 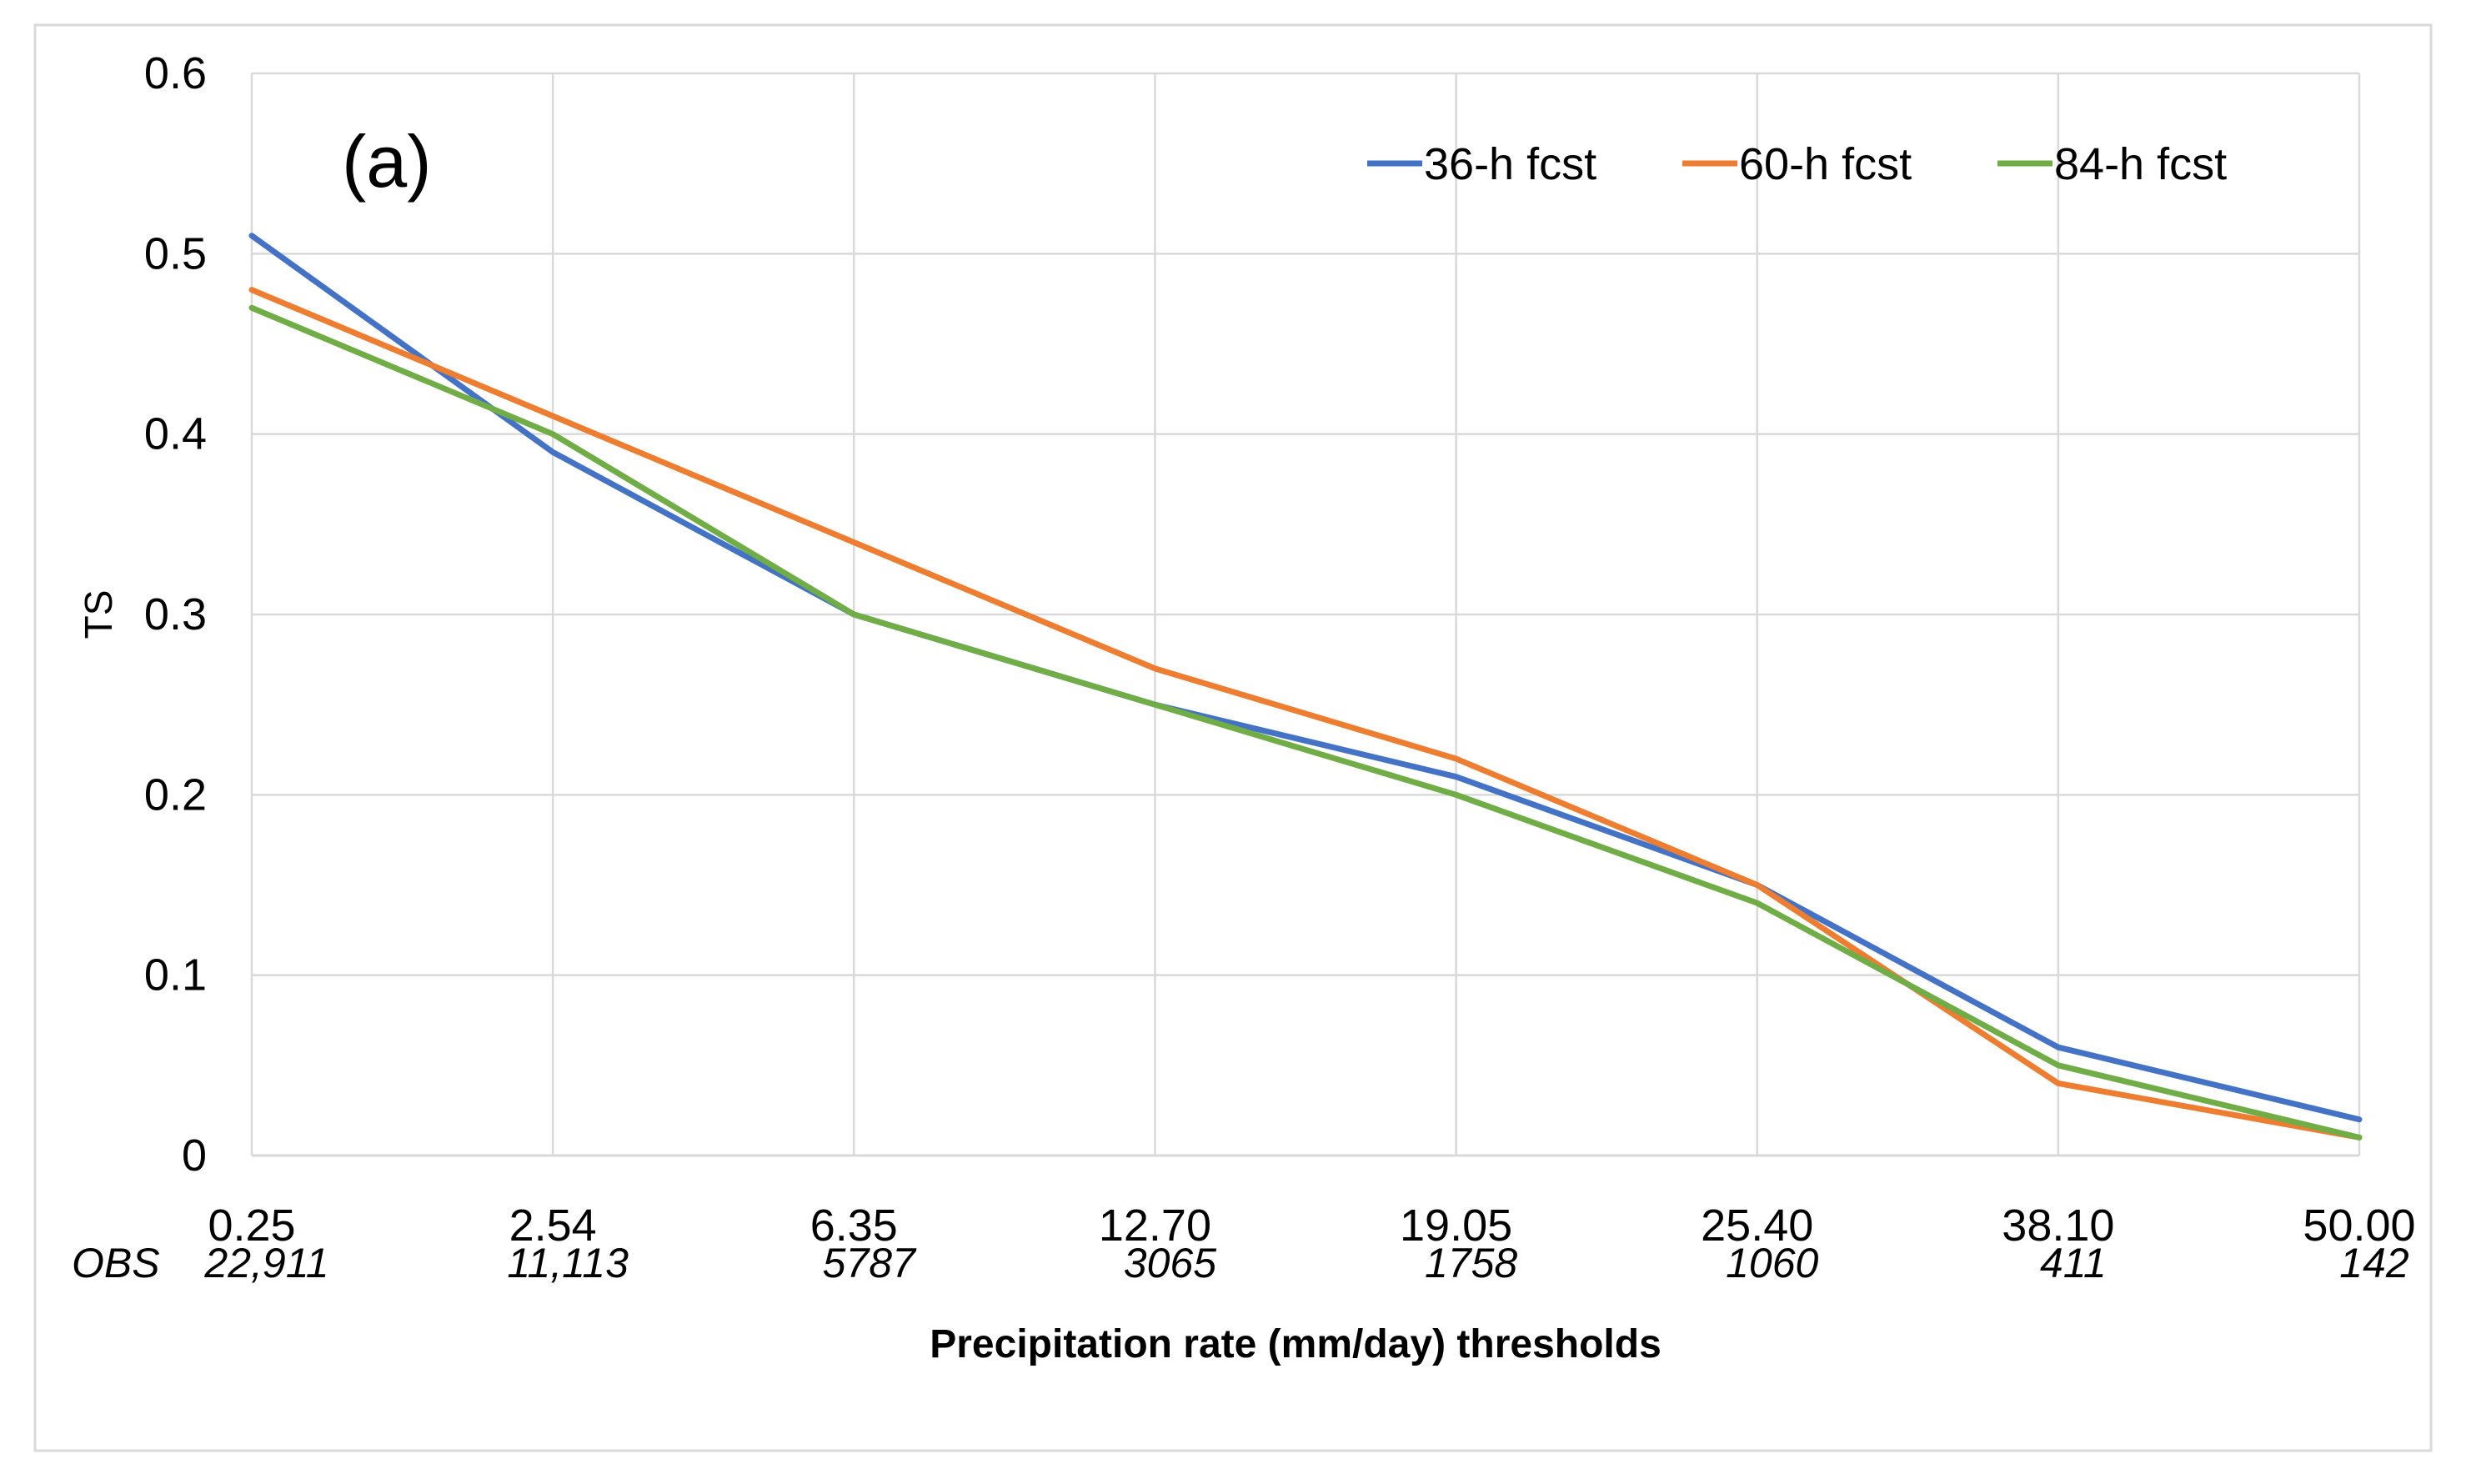 I want to click on y-tick-label: 0.1, so click(x=175, y=975).